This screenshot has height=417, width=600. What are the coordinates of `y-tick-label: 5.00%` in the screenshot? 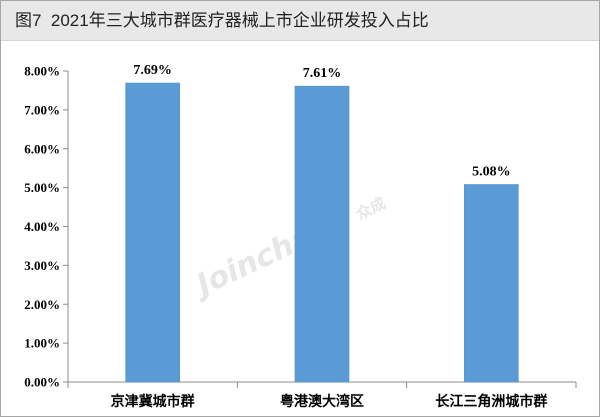 It's located at (42, 187).